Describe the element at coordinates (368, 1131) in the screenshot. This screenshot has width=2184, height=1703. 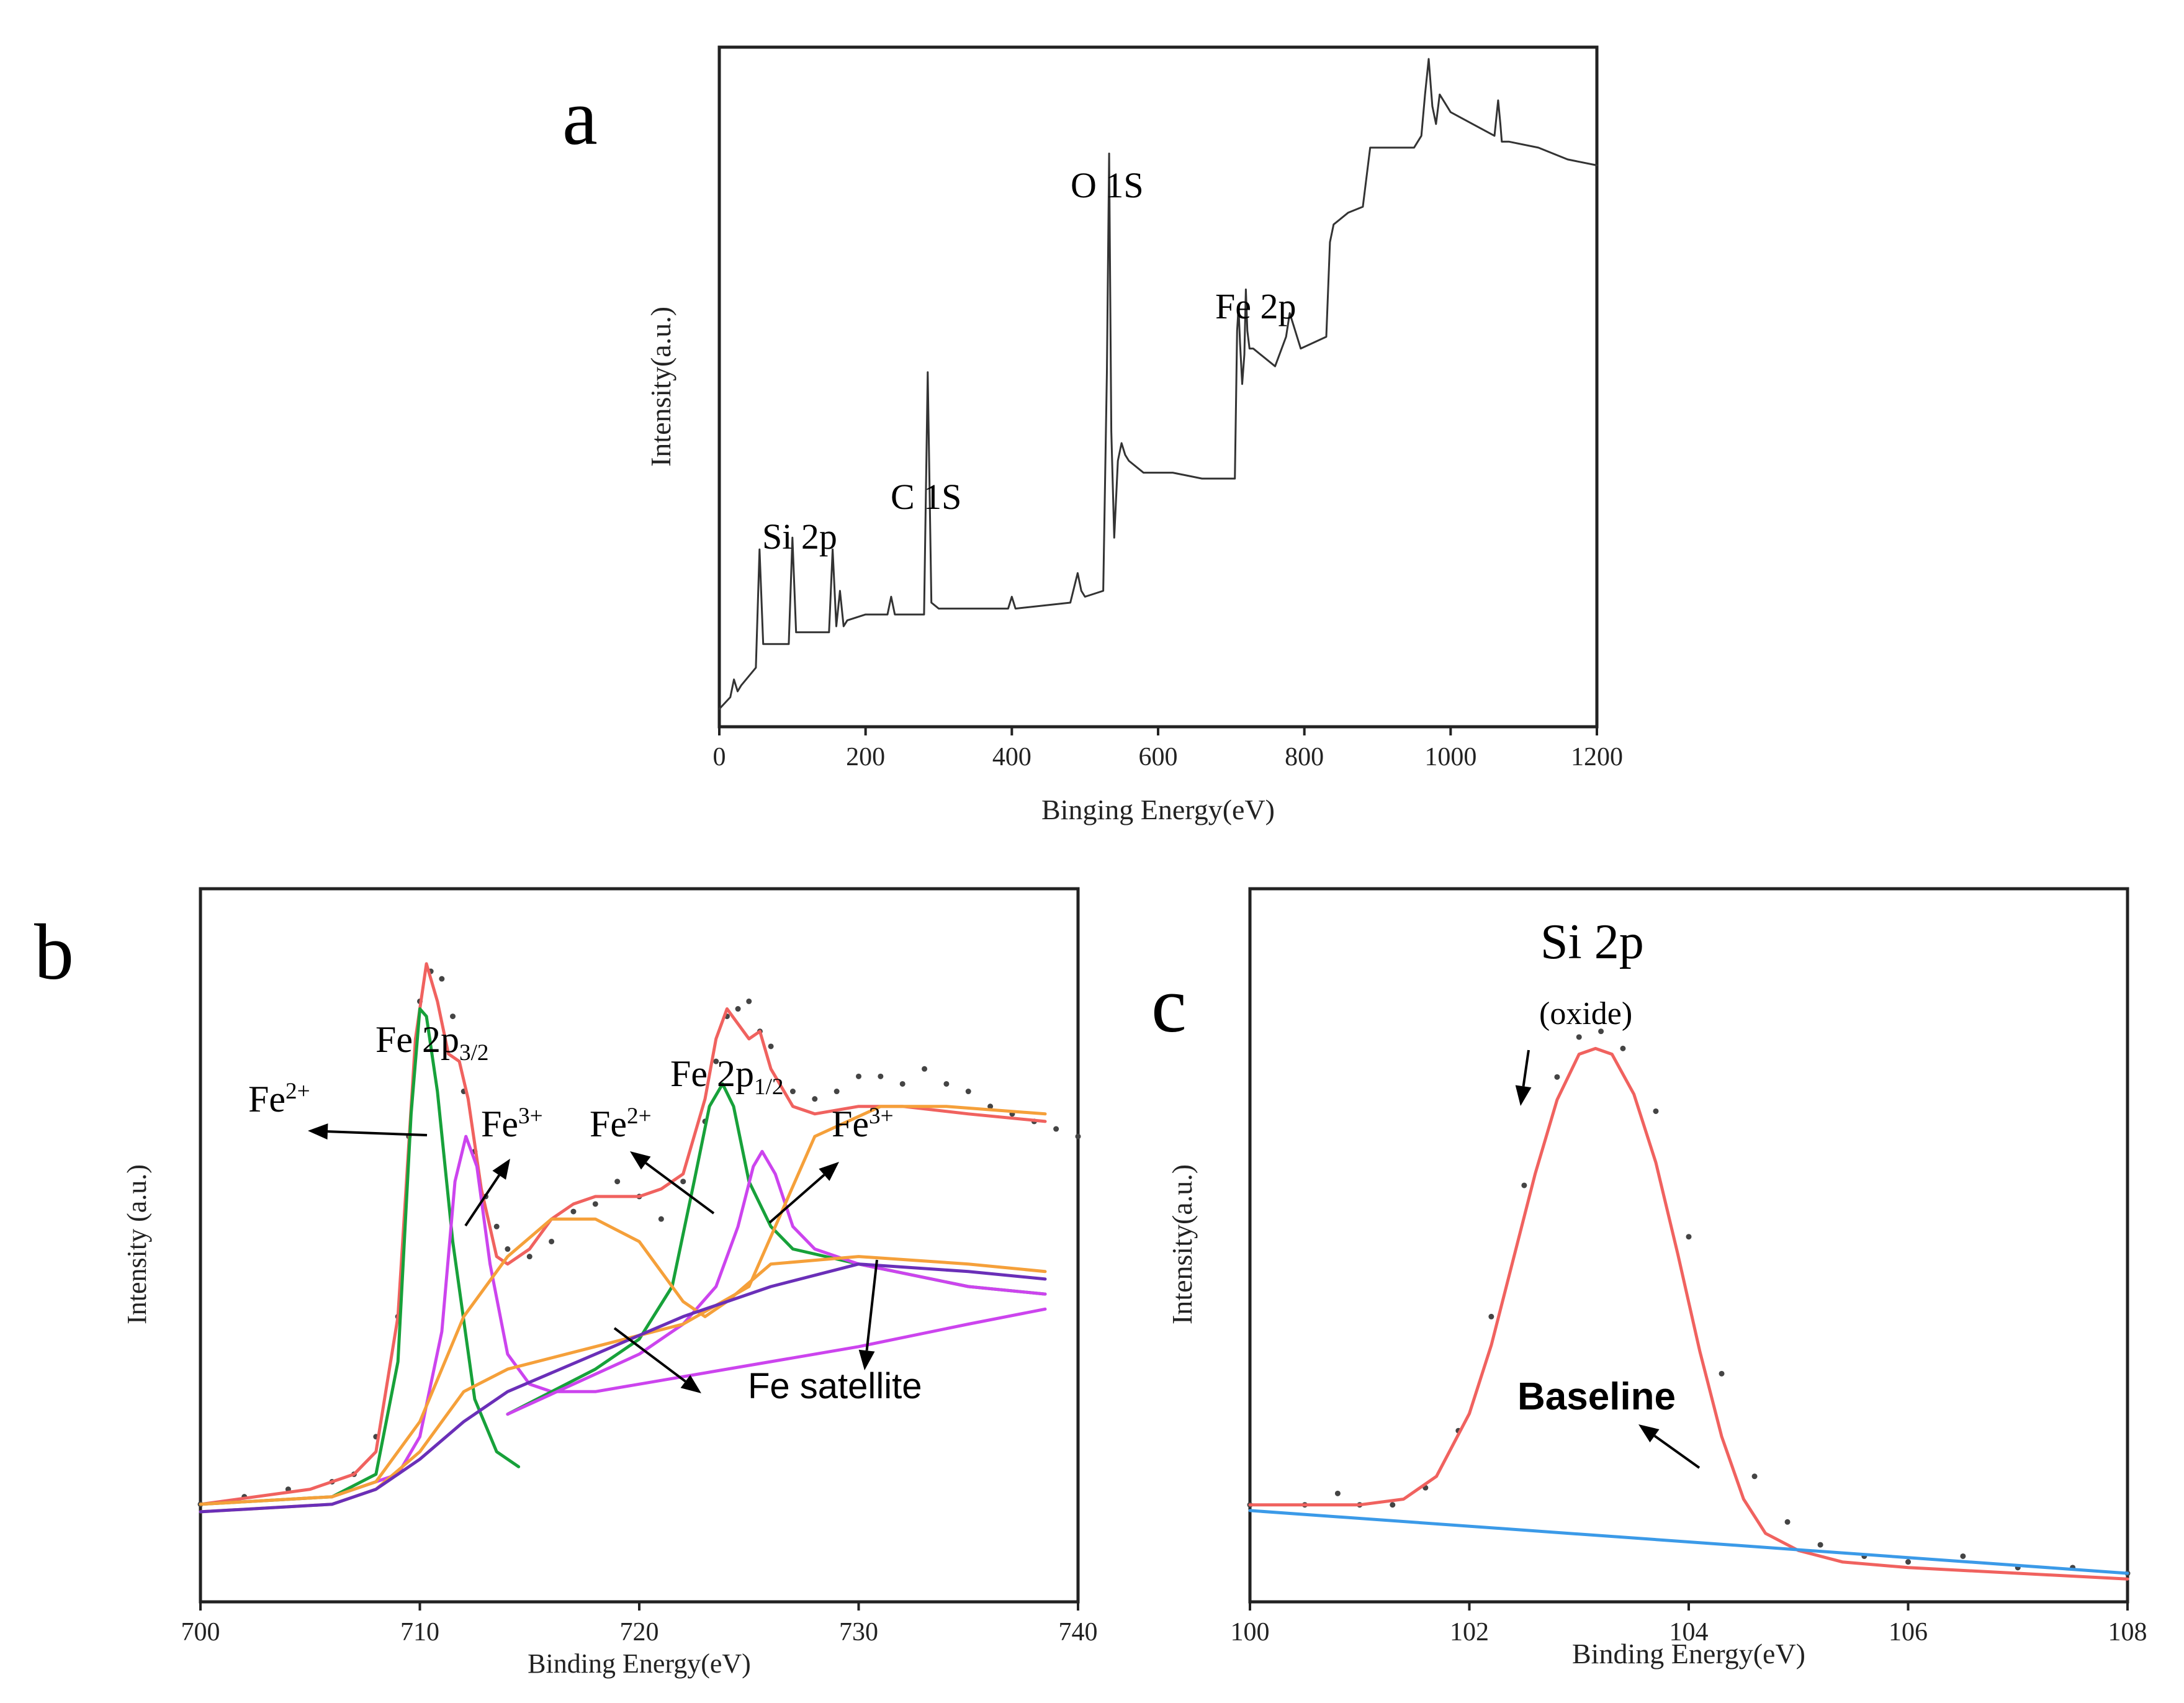
I see `arrow-fe2-left` at that location.